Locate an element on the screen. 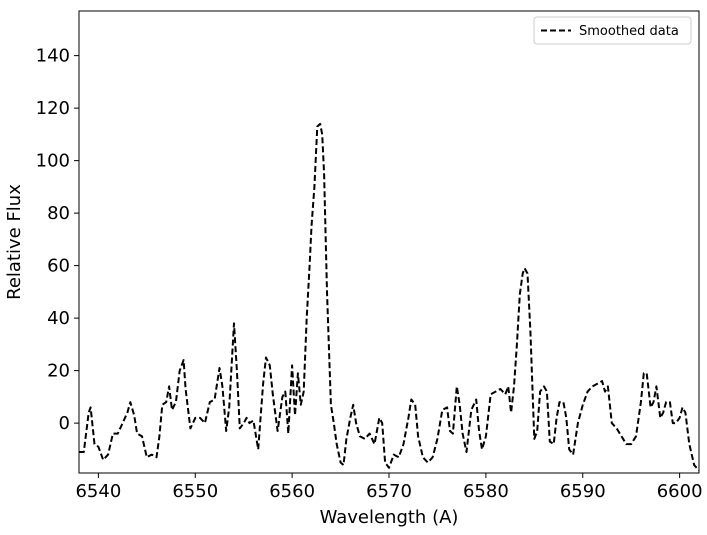 The height and width of the screenshot is (535, 707). y-tick-label: 20 is located at coordinates (58, 371).